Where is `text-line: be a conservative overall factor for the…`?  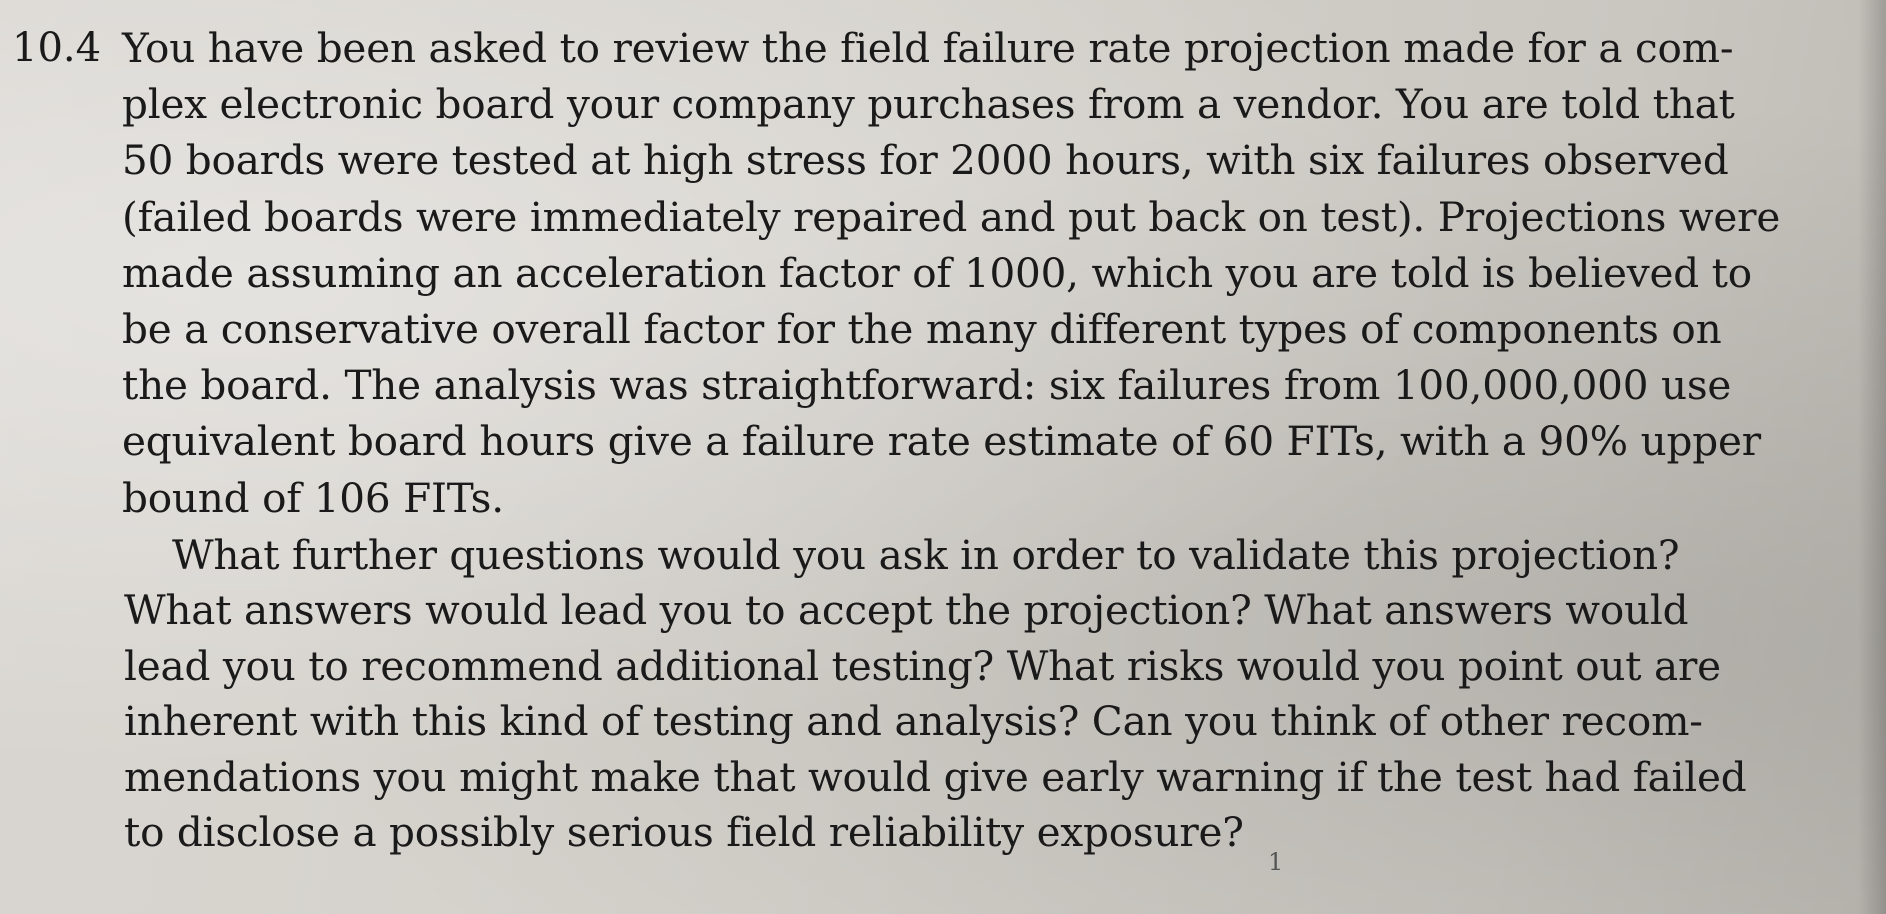
text-line: be a conservative overall factor for the… is located at coordinates (922, 329).